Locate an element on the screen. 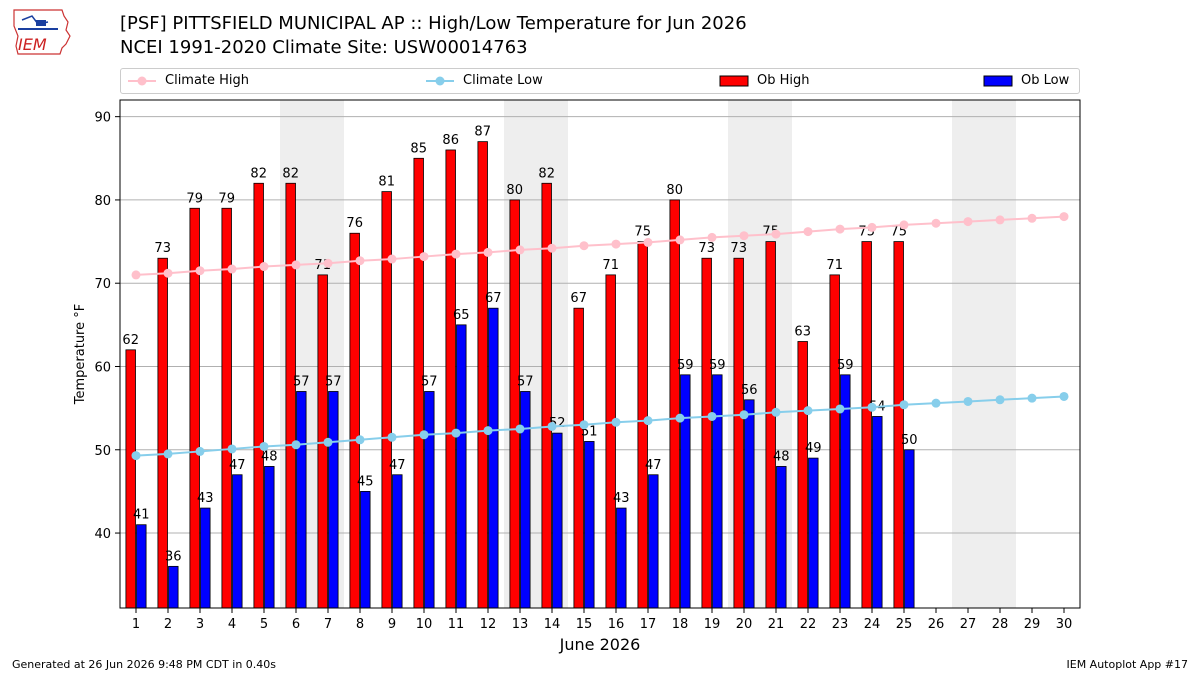  ob-low-label-1: 41 is located at coordinates (141, 515).